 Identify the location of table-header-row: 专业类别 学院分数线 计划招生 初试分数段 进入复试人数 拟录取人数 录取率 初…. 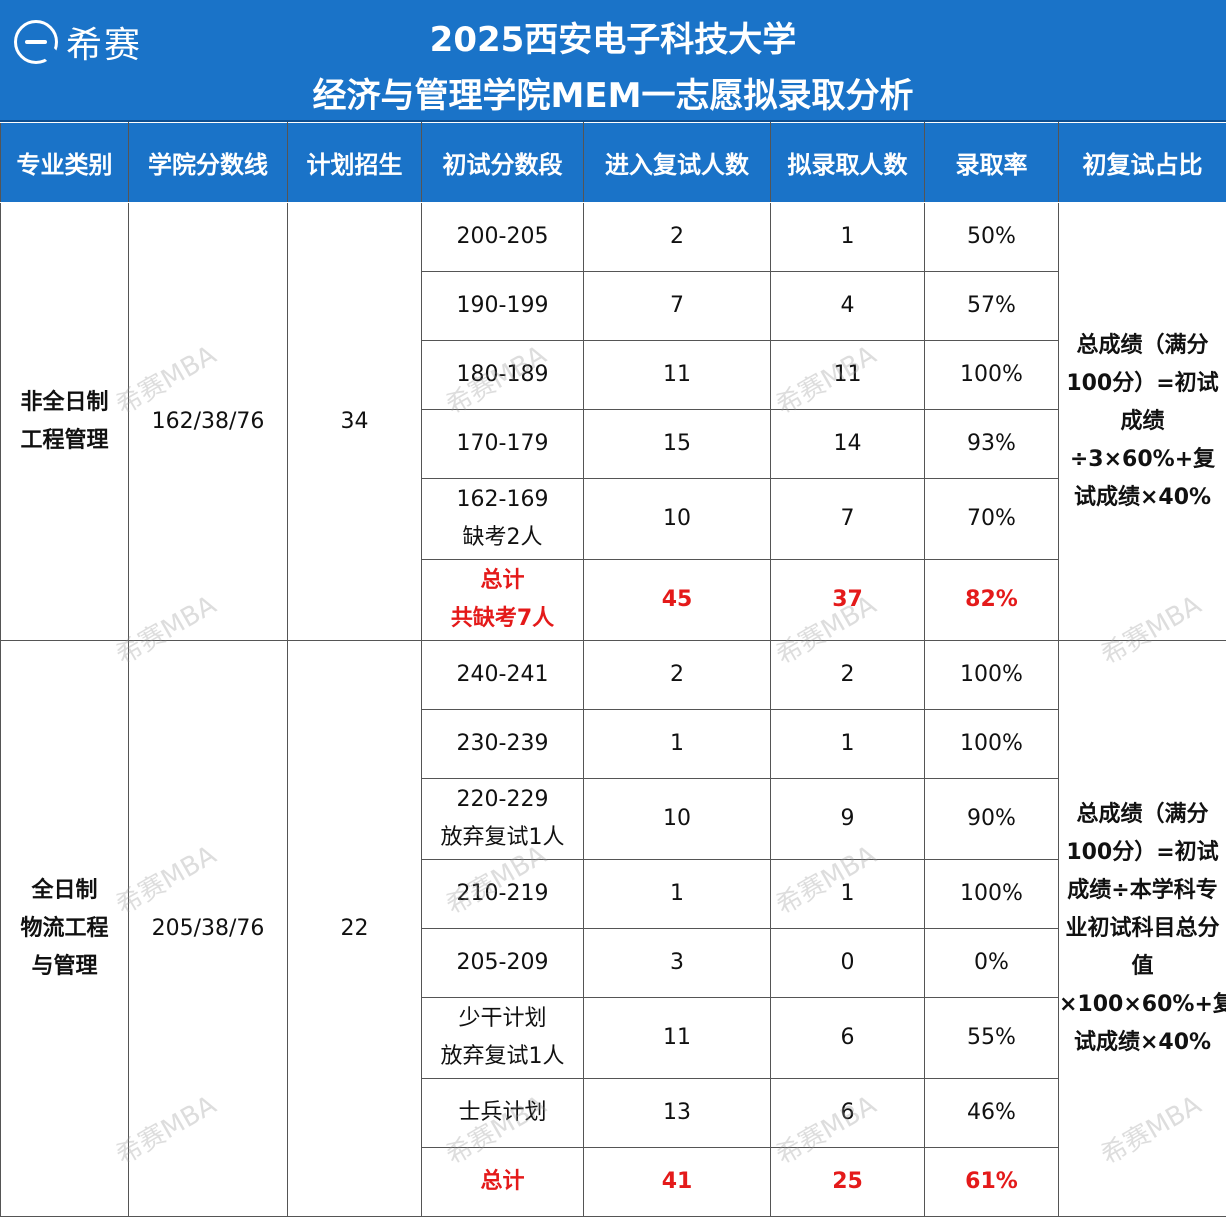
(613, 162).